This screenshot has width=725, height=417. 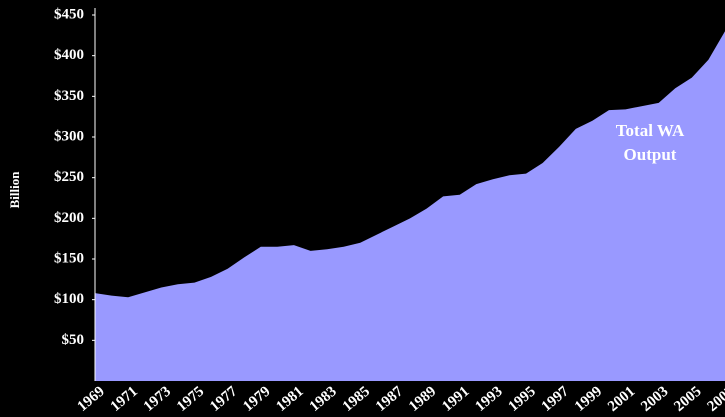 I want to click on x-tick-label: 1985, so click(x=356, y=399).